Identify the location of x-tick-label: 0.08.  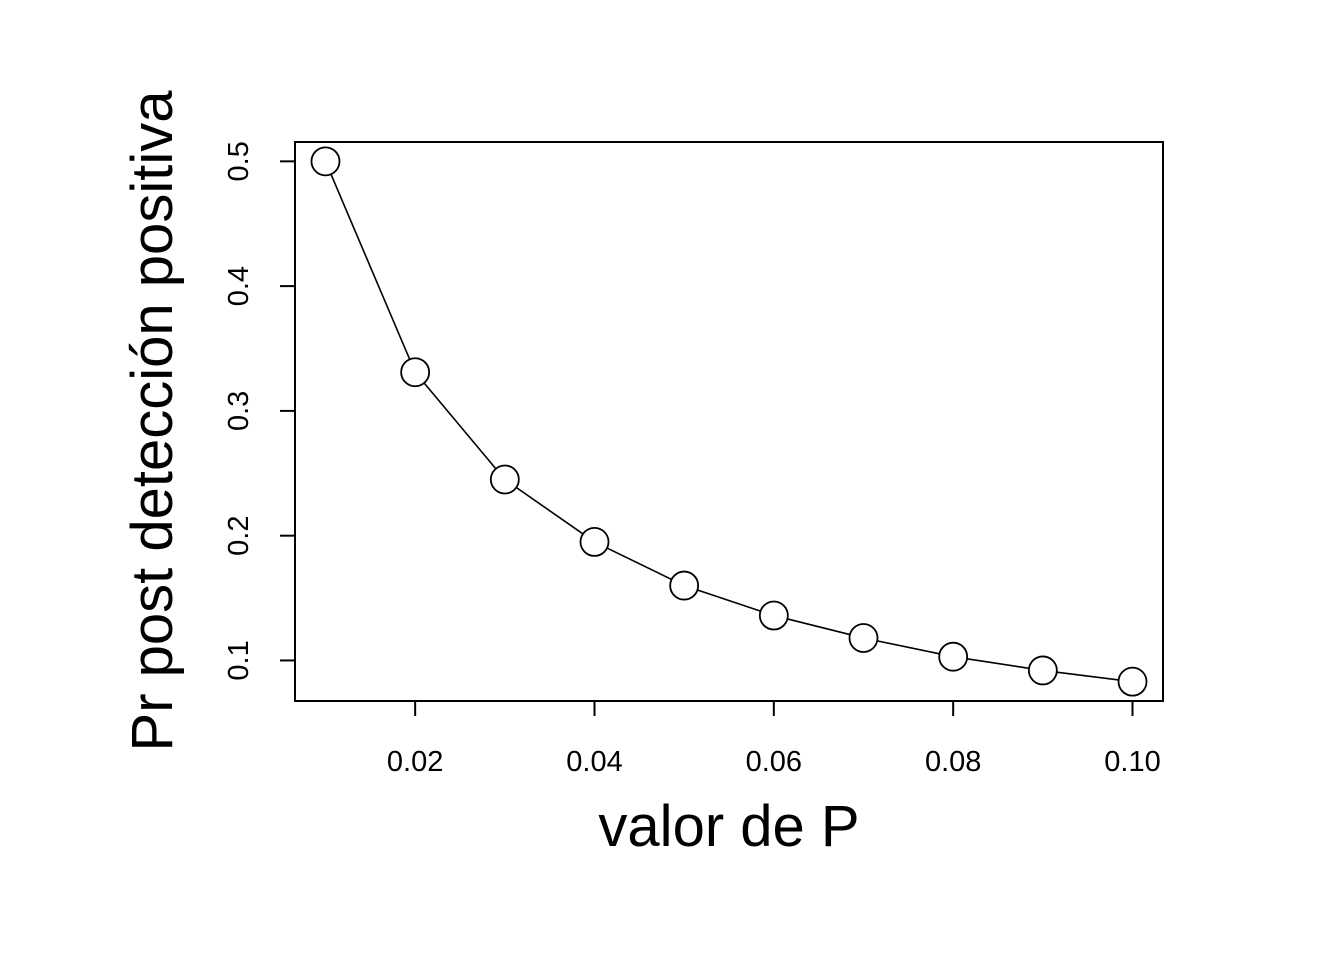
(953, 762).